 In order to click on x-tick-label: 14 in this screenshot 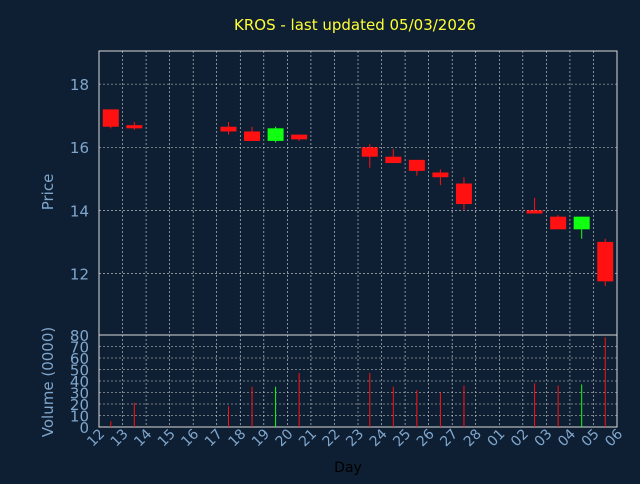, I will do `click(143, 438)`.